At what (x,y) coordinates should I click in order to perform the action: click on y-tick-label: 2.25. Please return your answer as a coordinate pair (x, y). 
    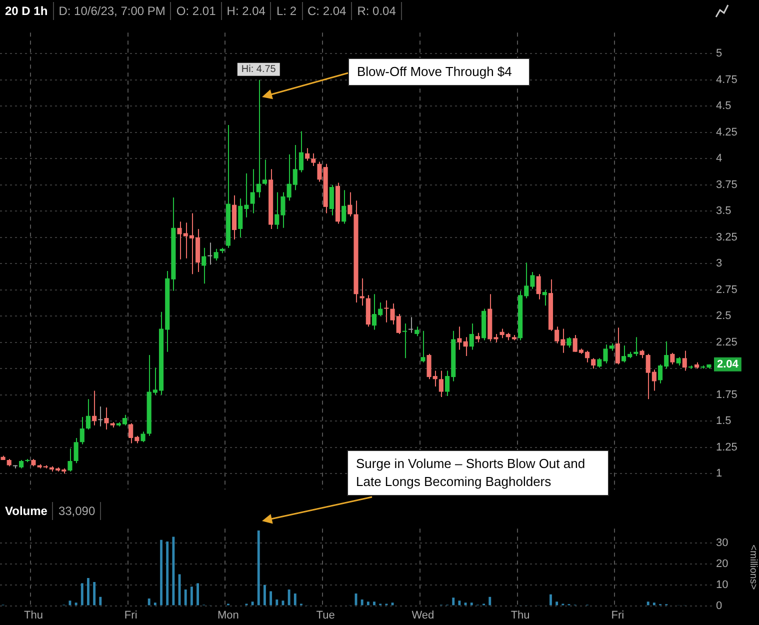
    Looking at the image, I should click on (727, 342).